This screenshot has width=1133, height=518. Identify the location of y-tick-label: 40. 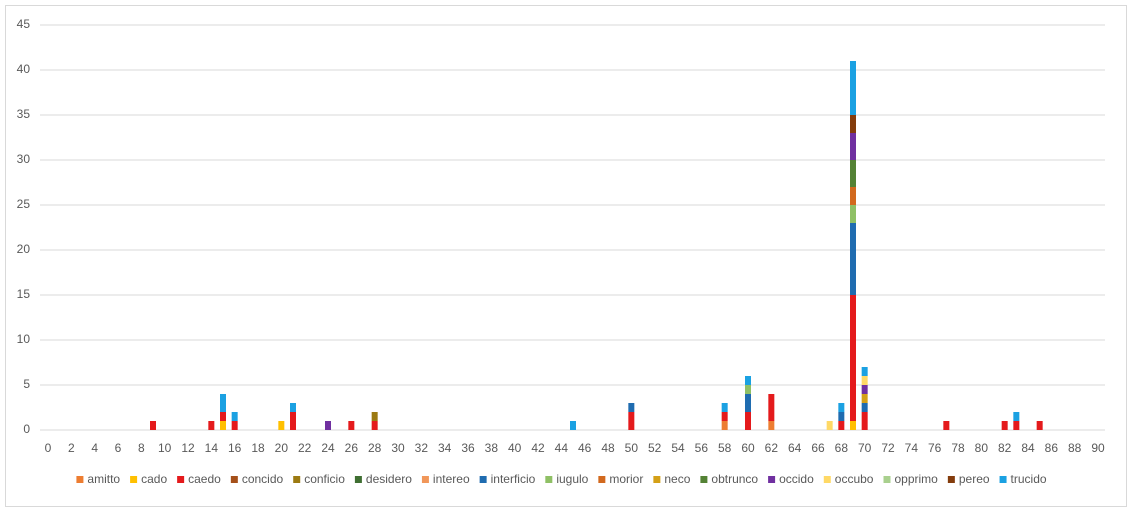
(24, 69).